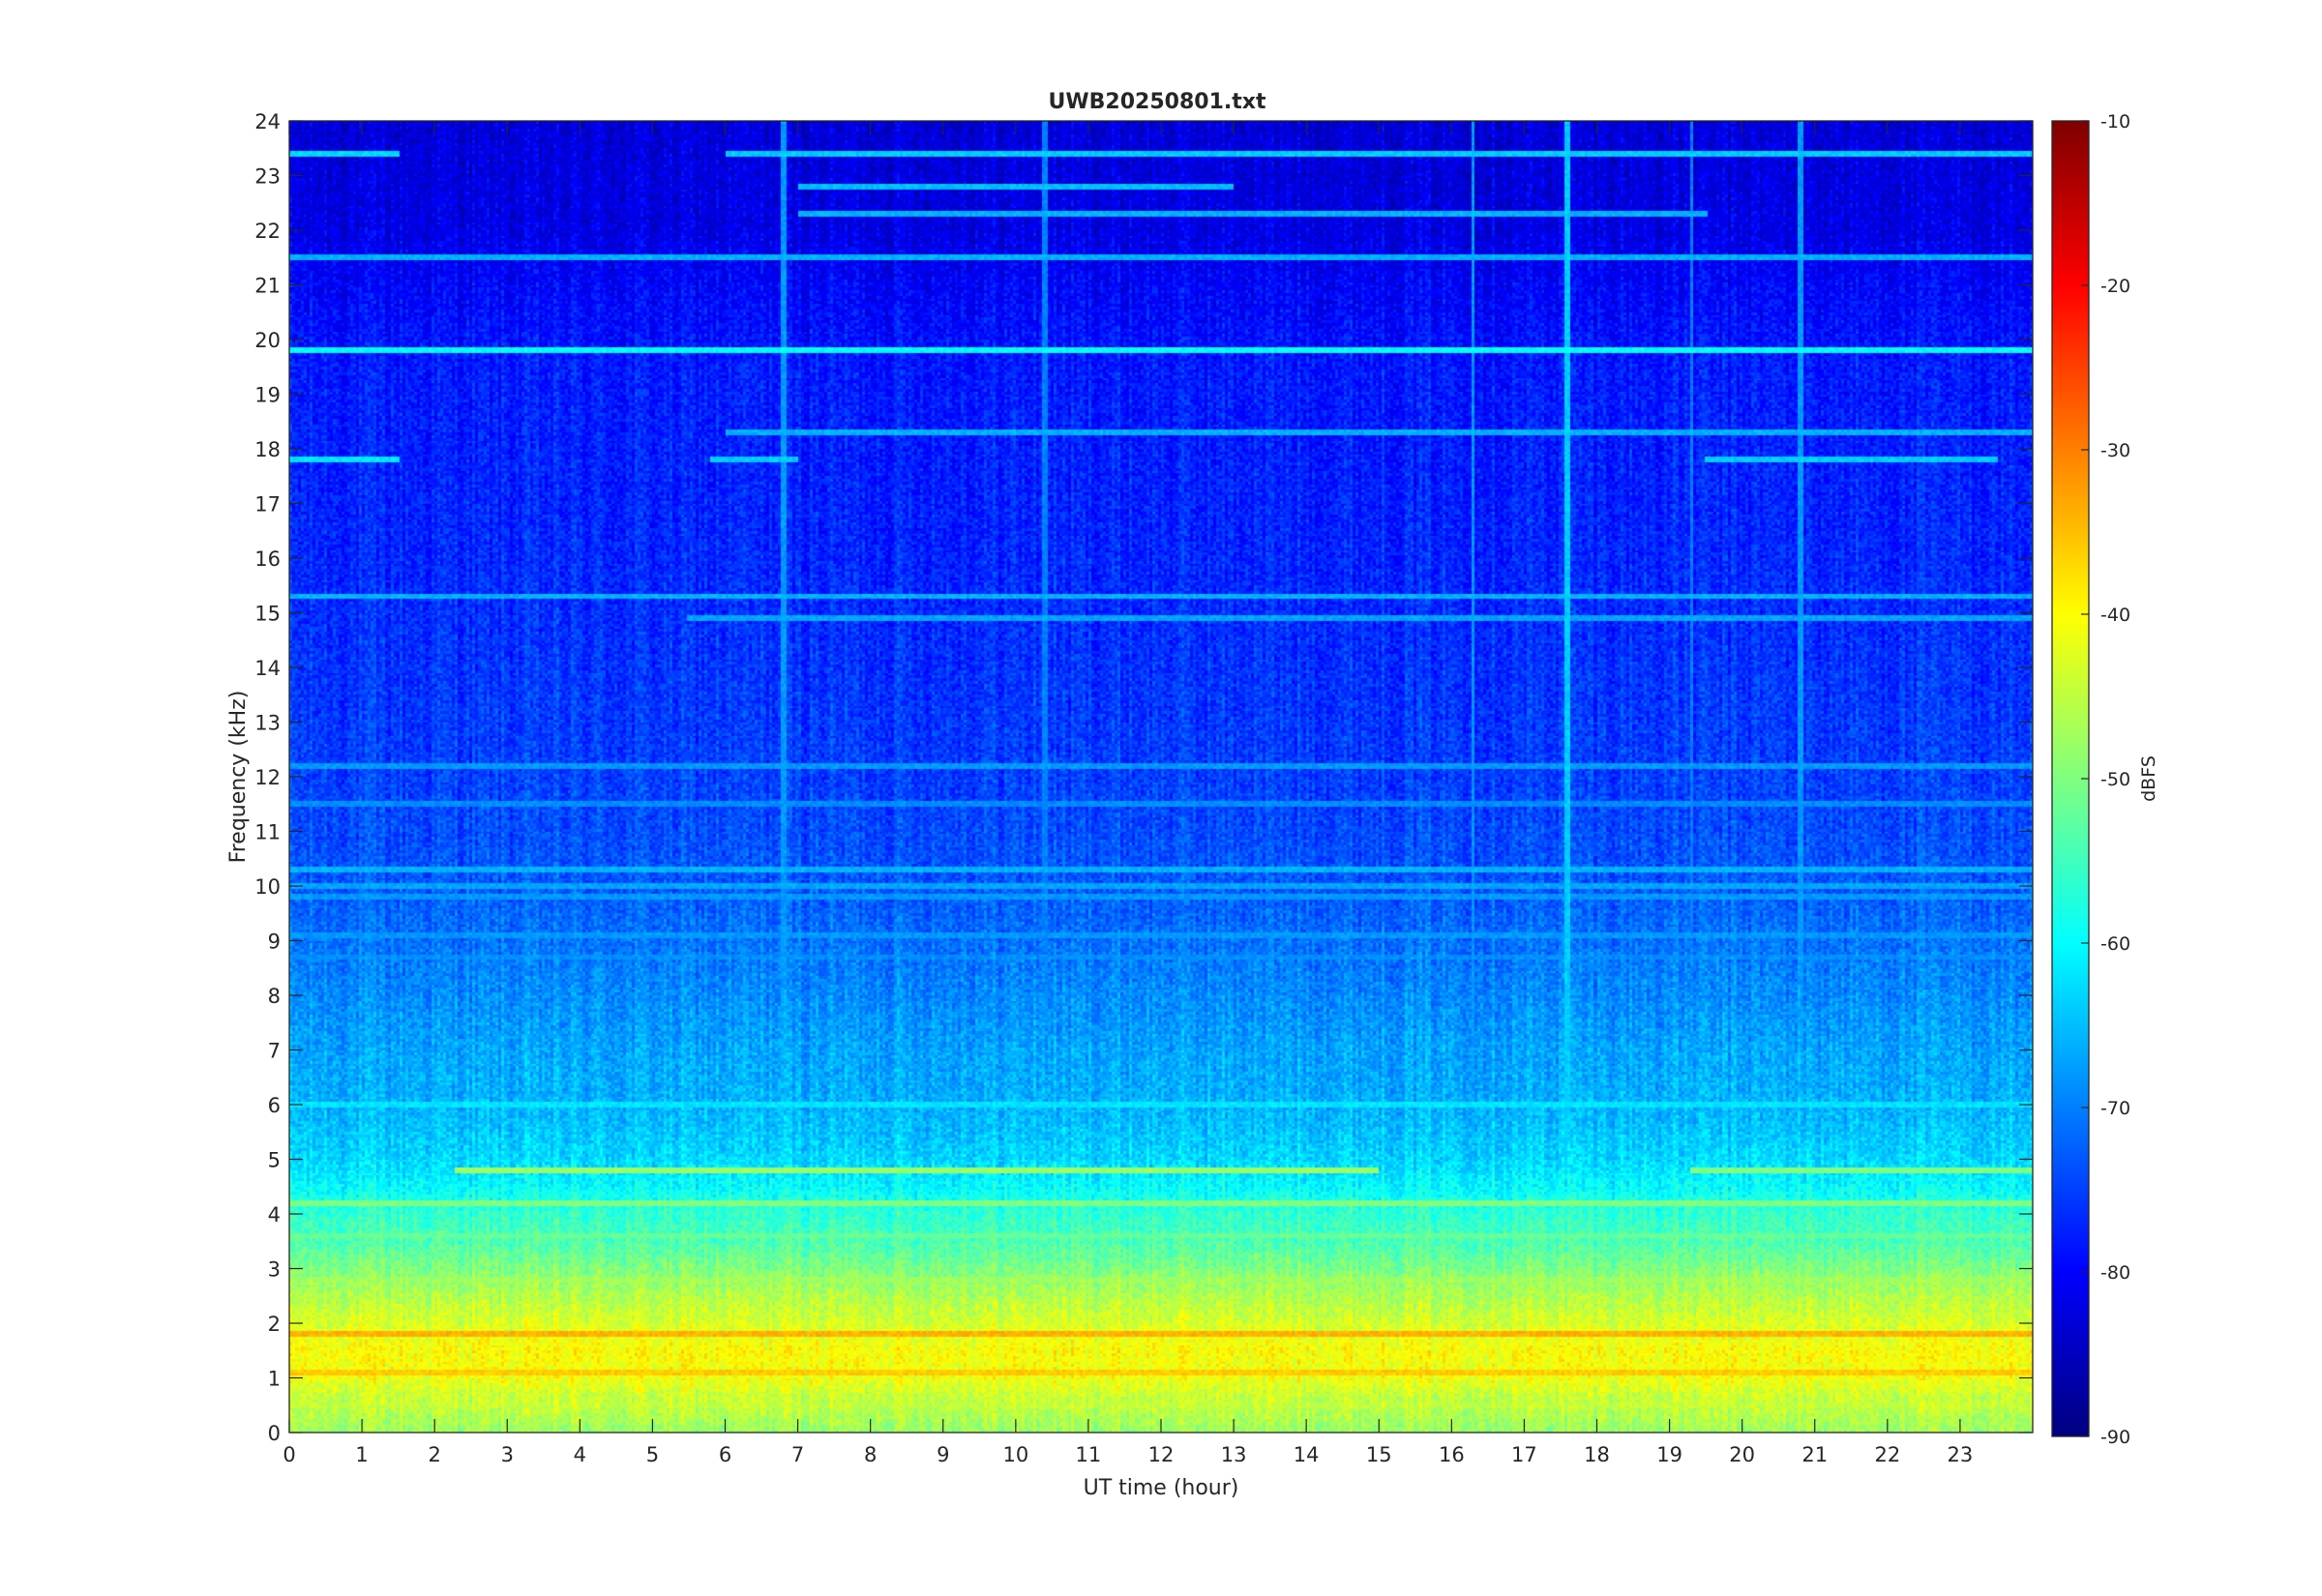 This screenshot has height=1596, width=2322. I want to click on y-tick-label: 3, so click(274, 1270).